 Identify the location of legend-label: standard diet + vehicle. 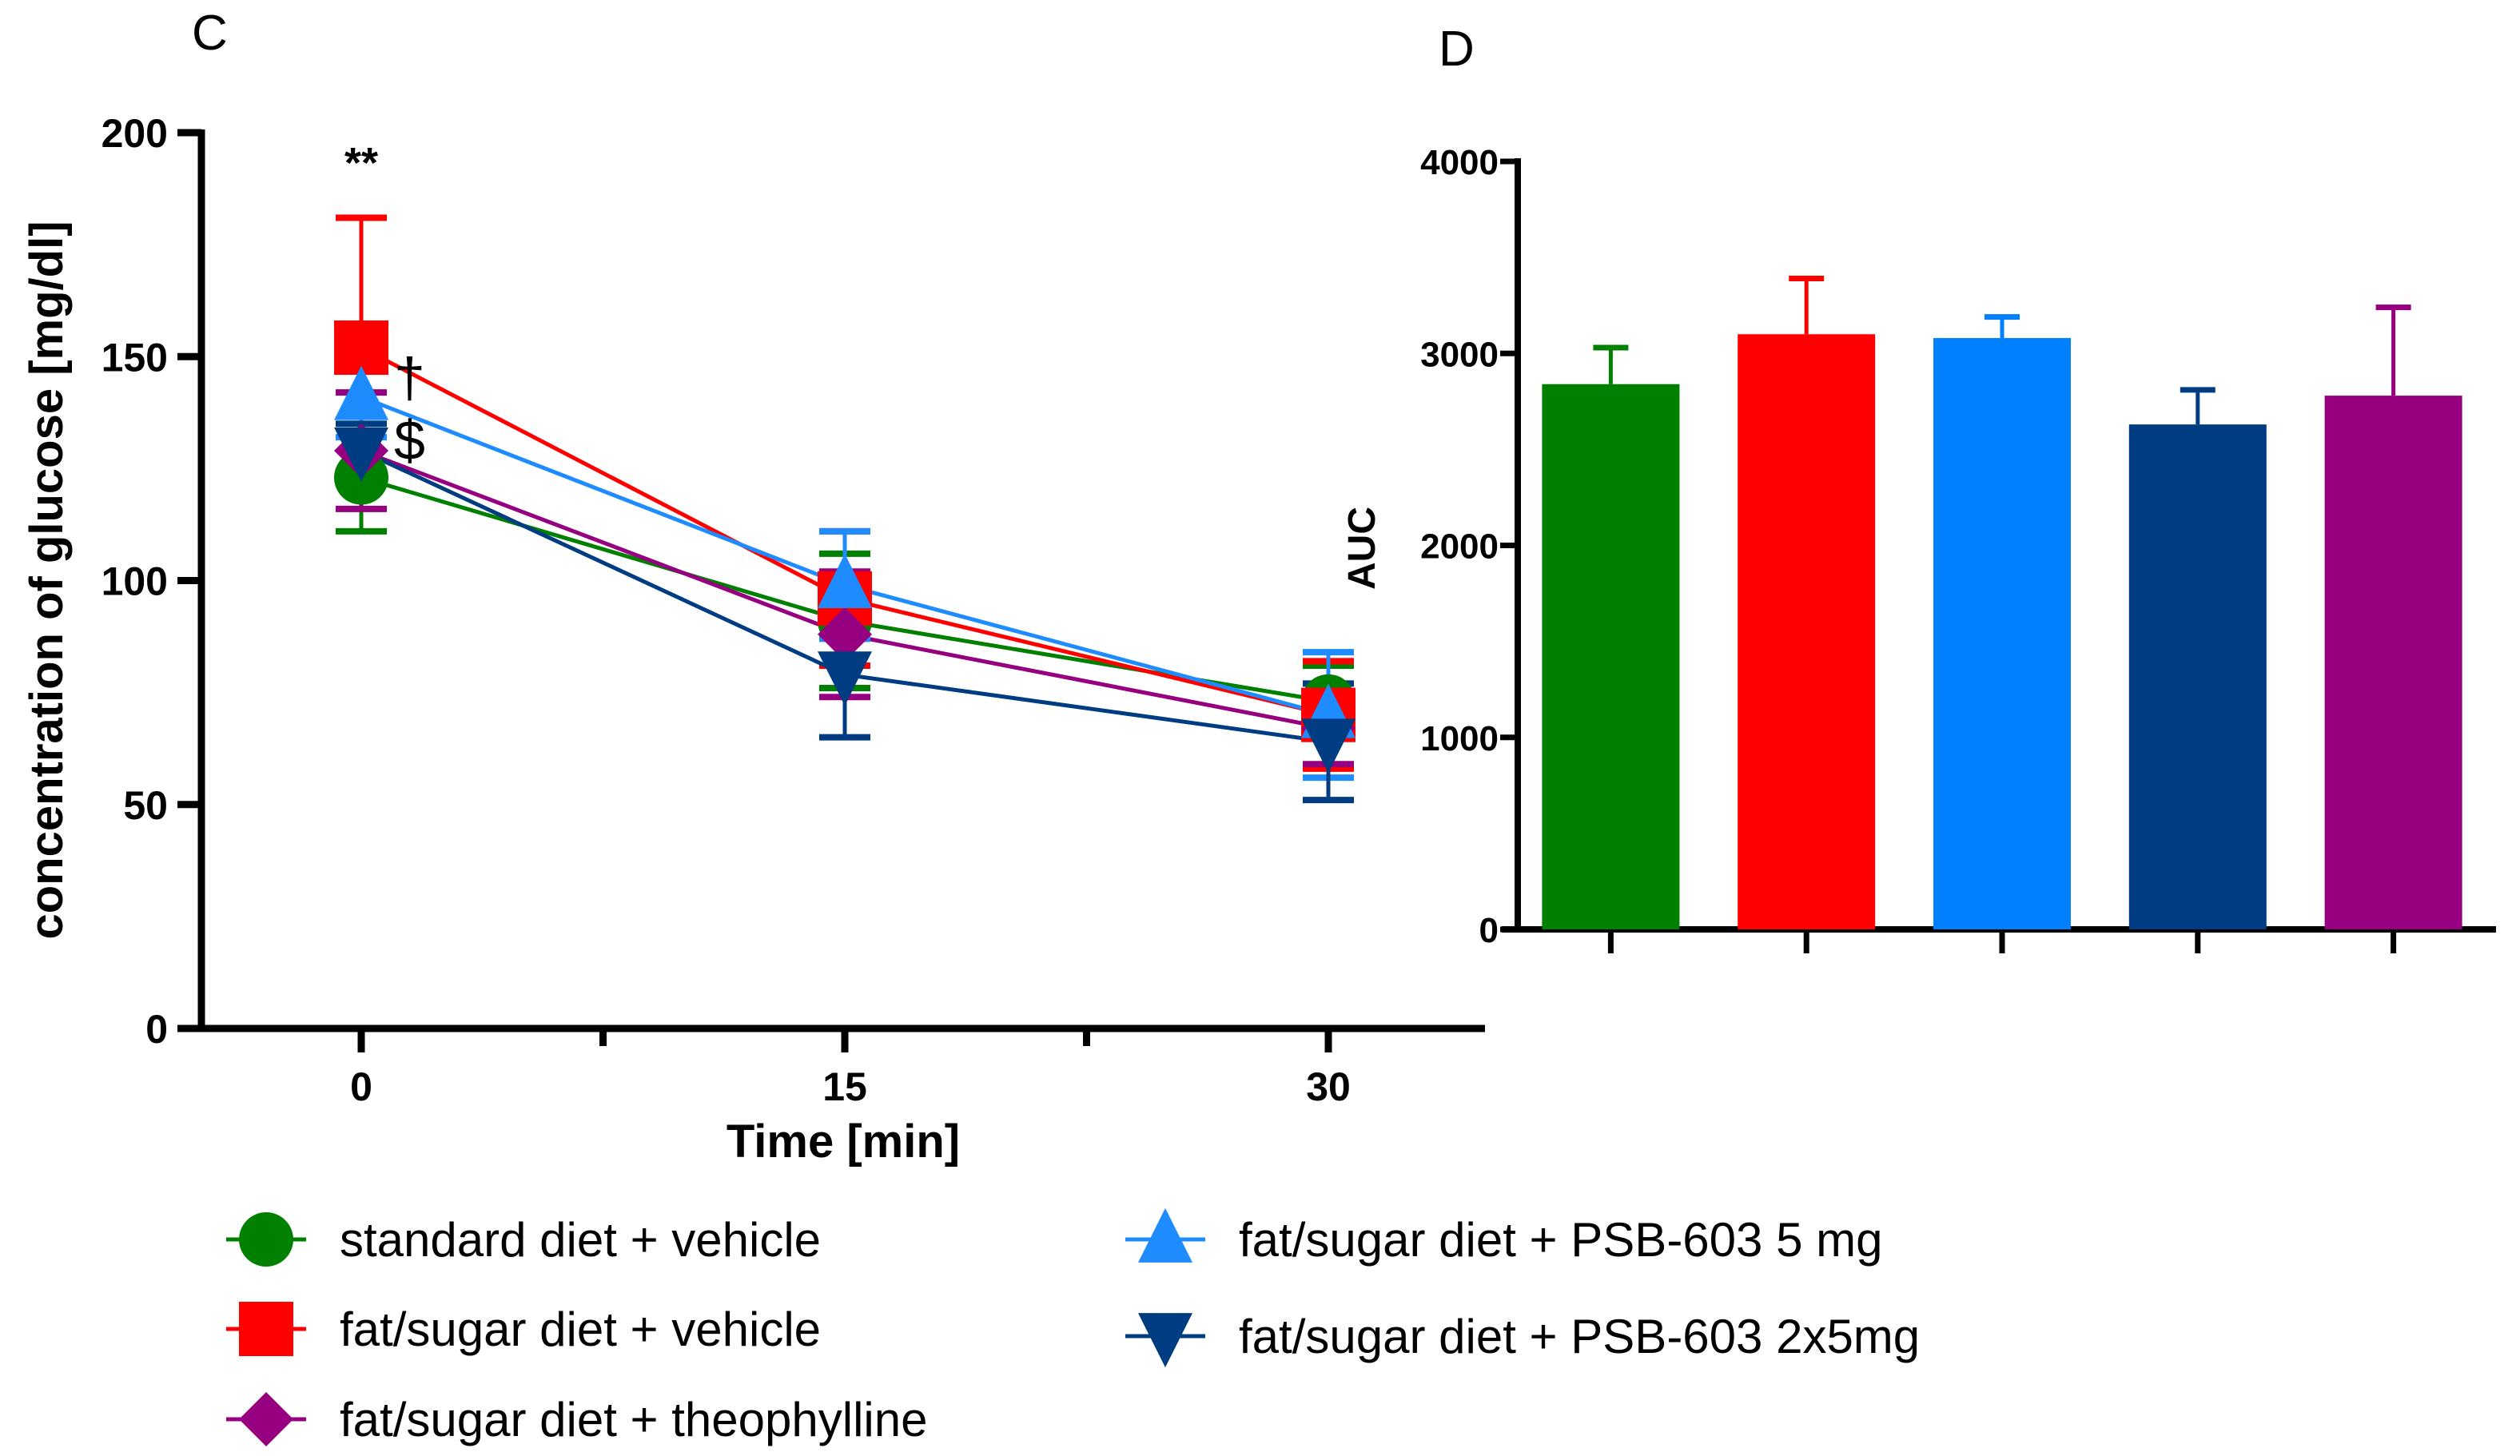
(580, 1240).